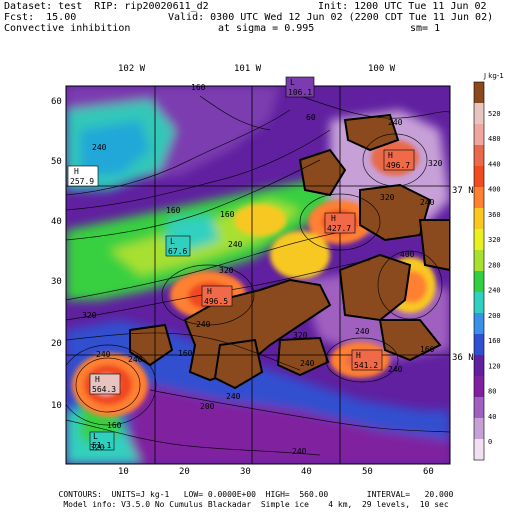  I want to click on colorbar-frame, so click(479, 271).